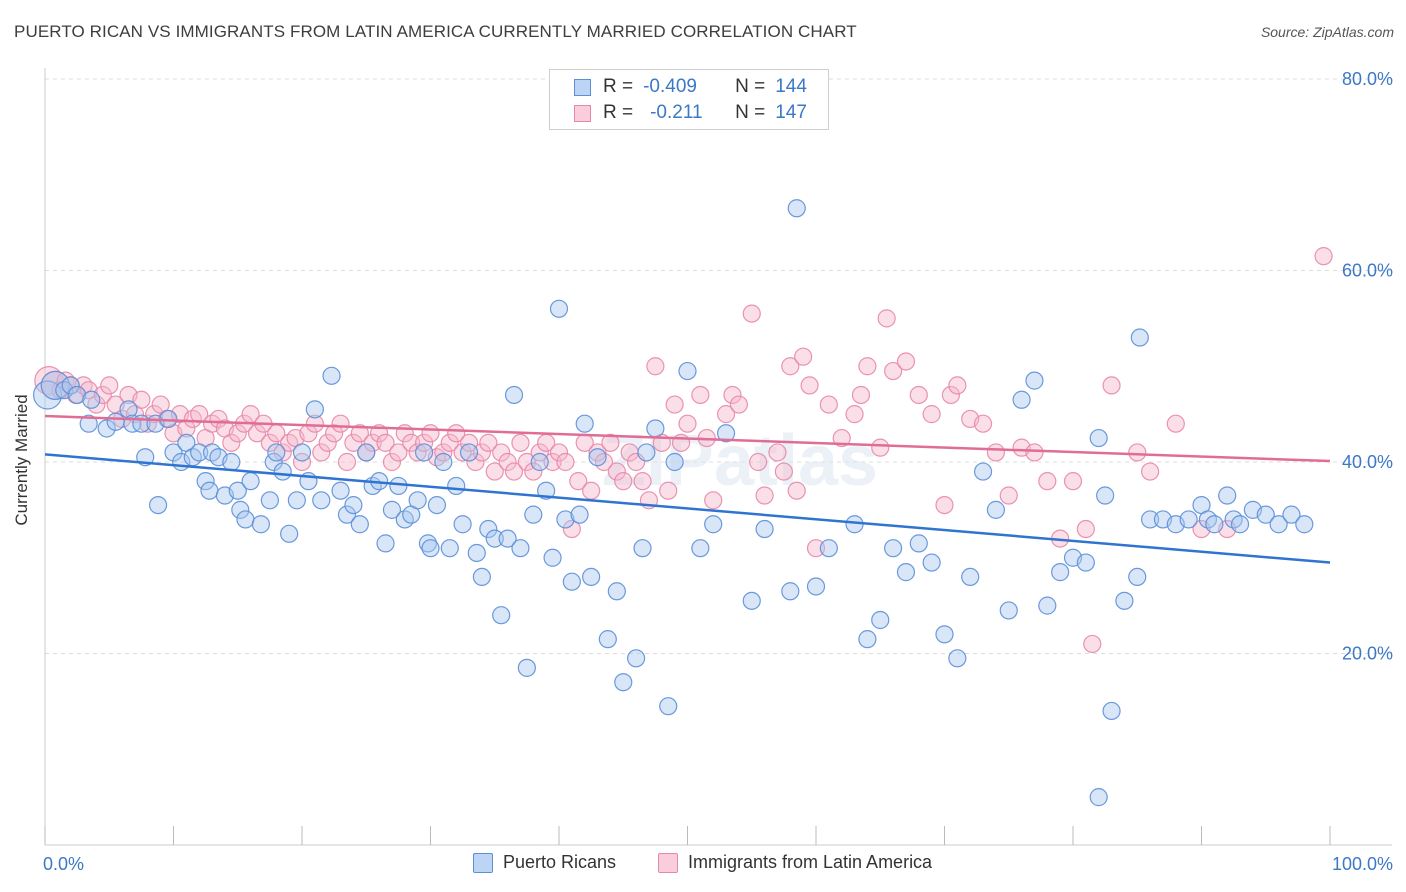 The height and width of the screenshot is (892, 1406). Describe the element at coordinates (687, 508) in the screenshot. I see `puerto-rican-trend-line` at that location.